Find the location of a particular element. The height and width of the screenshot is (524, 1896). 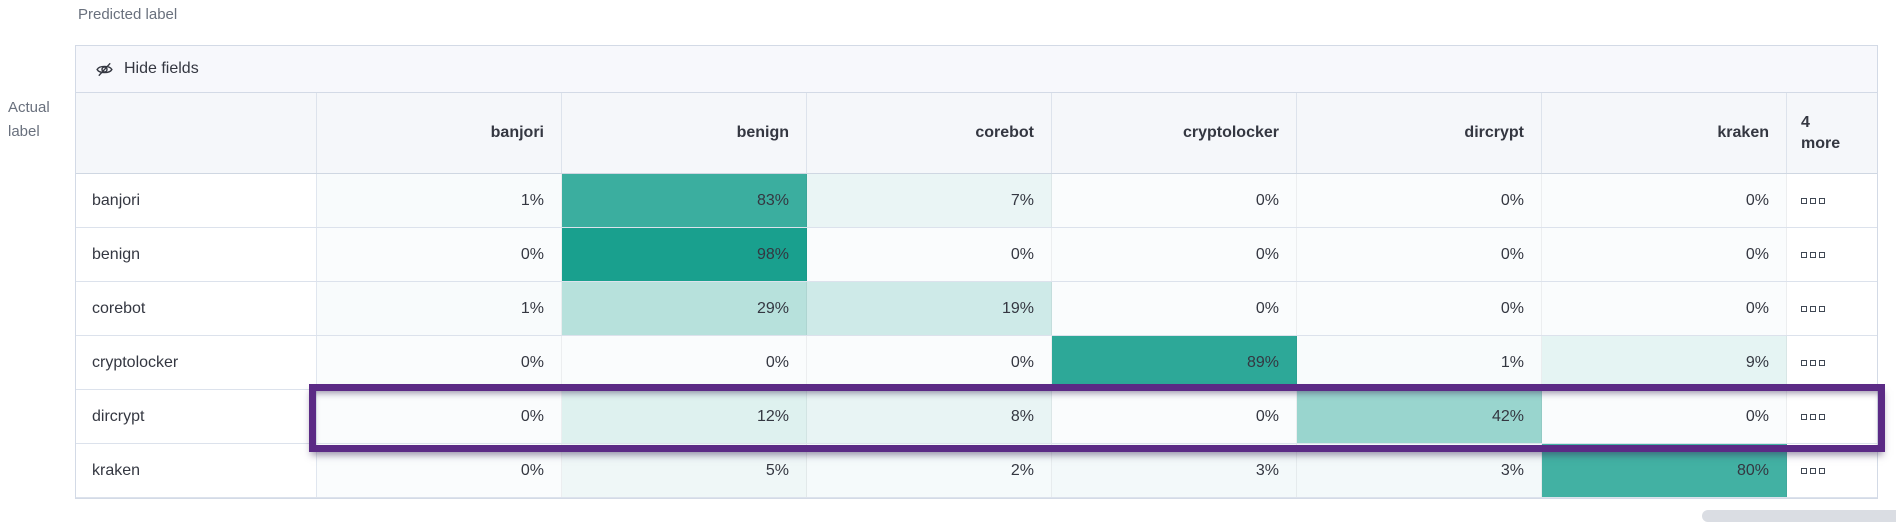

cell-cryptolocker-corebot: 0% is located at coordinates (929, 362).